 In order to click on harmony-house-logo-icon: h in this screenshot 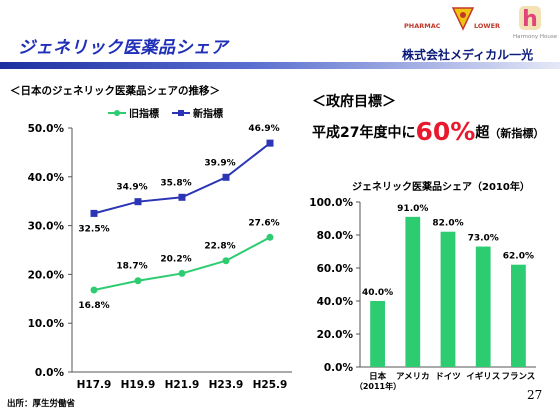, I will do `click(530, 18)`.